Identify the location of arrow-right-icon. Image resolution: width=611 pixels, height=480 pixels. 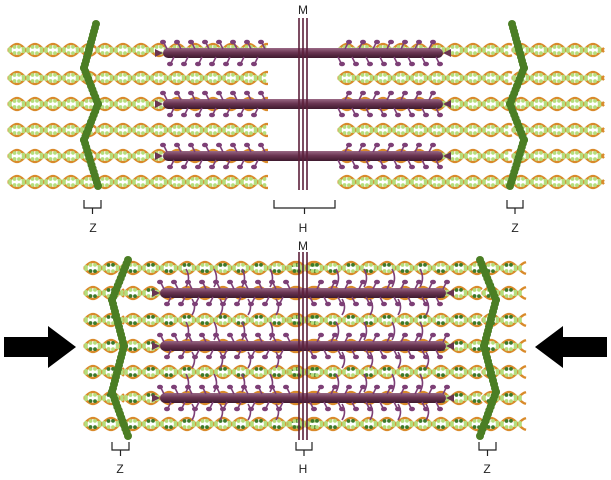
(40, 347).